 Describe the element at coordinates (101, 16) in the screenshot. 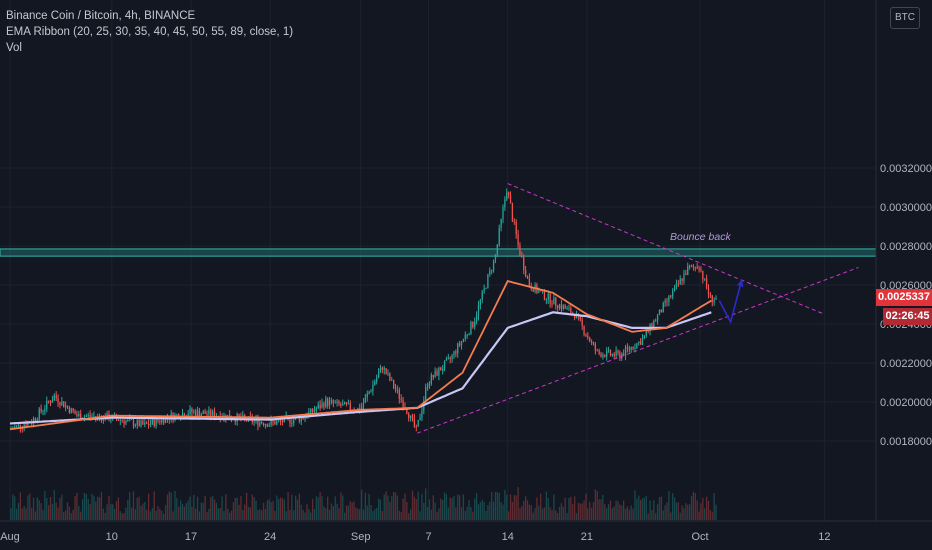

I see `symbol-title: Binance Coin / Bitcoin, 4h, BINANCE` at that location.